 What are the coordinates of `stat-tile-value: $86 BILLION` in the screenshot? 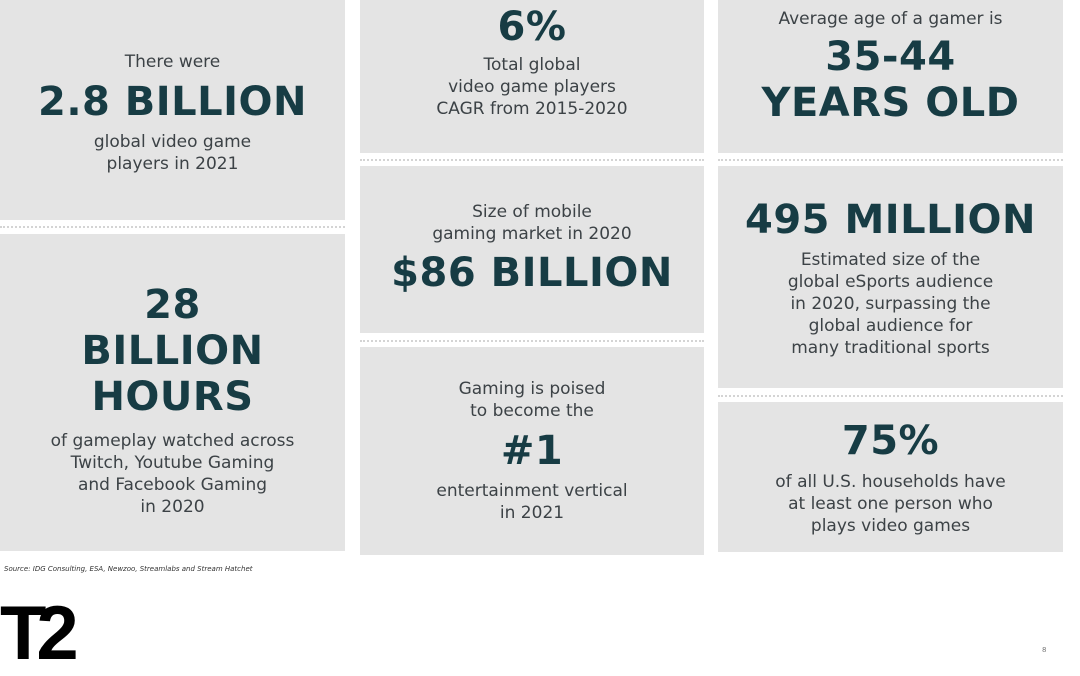 It's located at (532, 272).